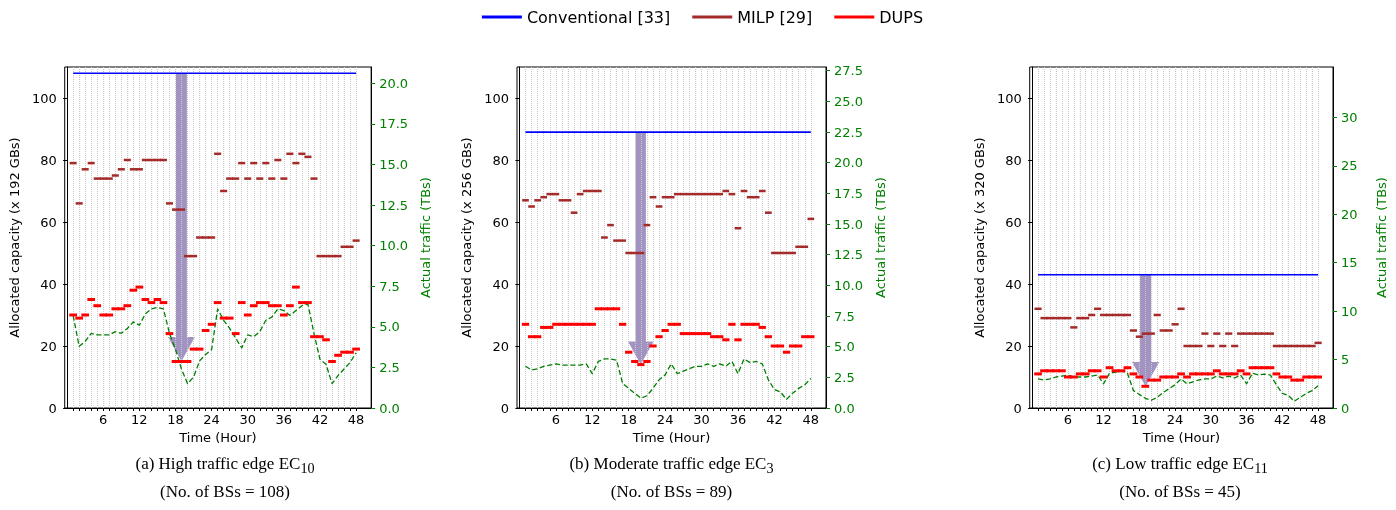 The width and height of the screenshot is (1396, 510). I want to click on y2-tick-label: 20, so click(1349, 214).